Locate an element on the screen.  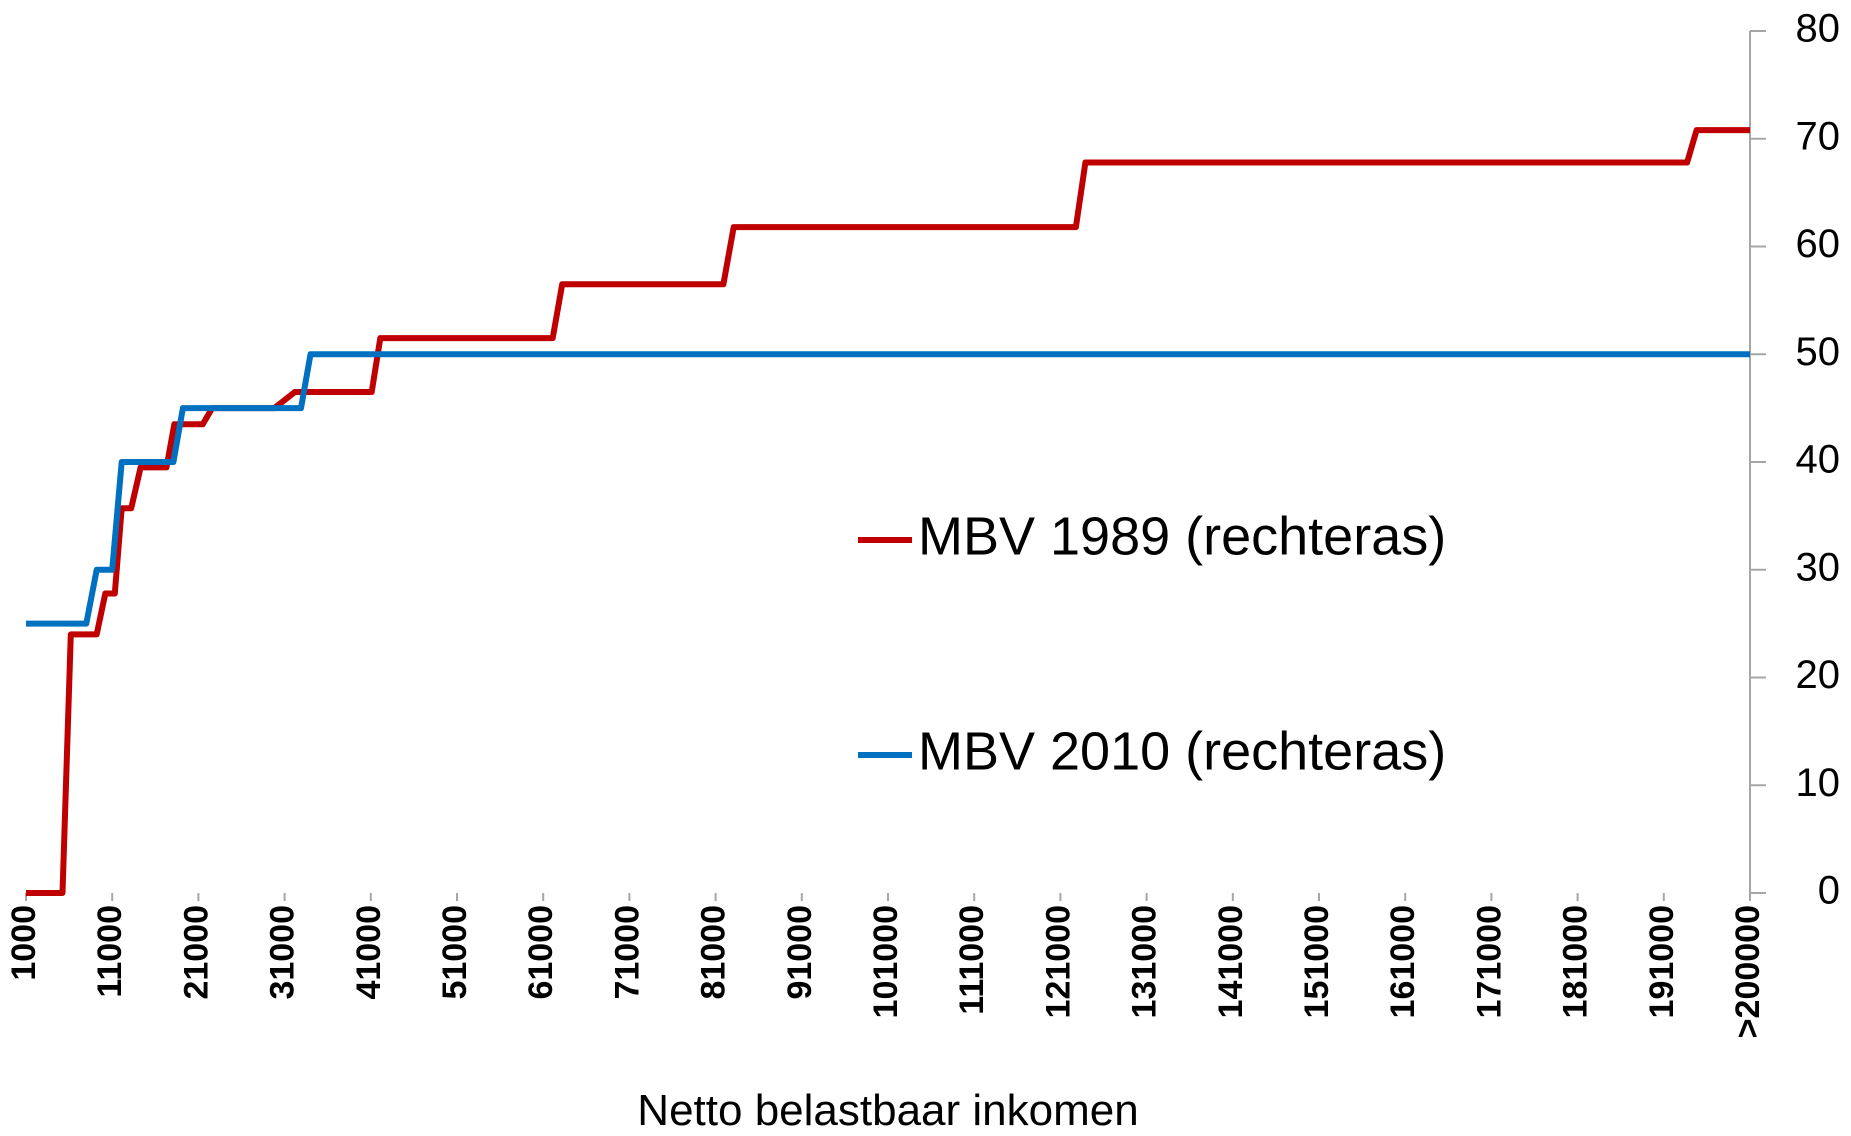
x-tick-label: 61000 is located at coordinates (541, 952).